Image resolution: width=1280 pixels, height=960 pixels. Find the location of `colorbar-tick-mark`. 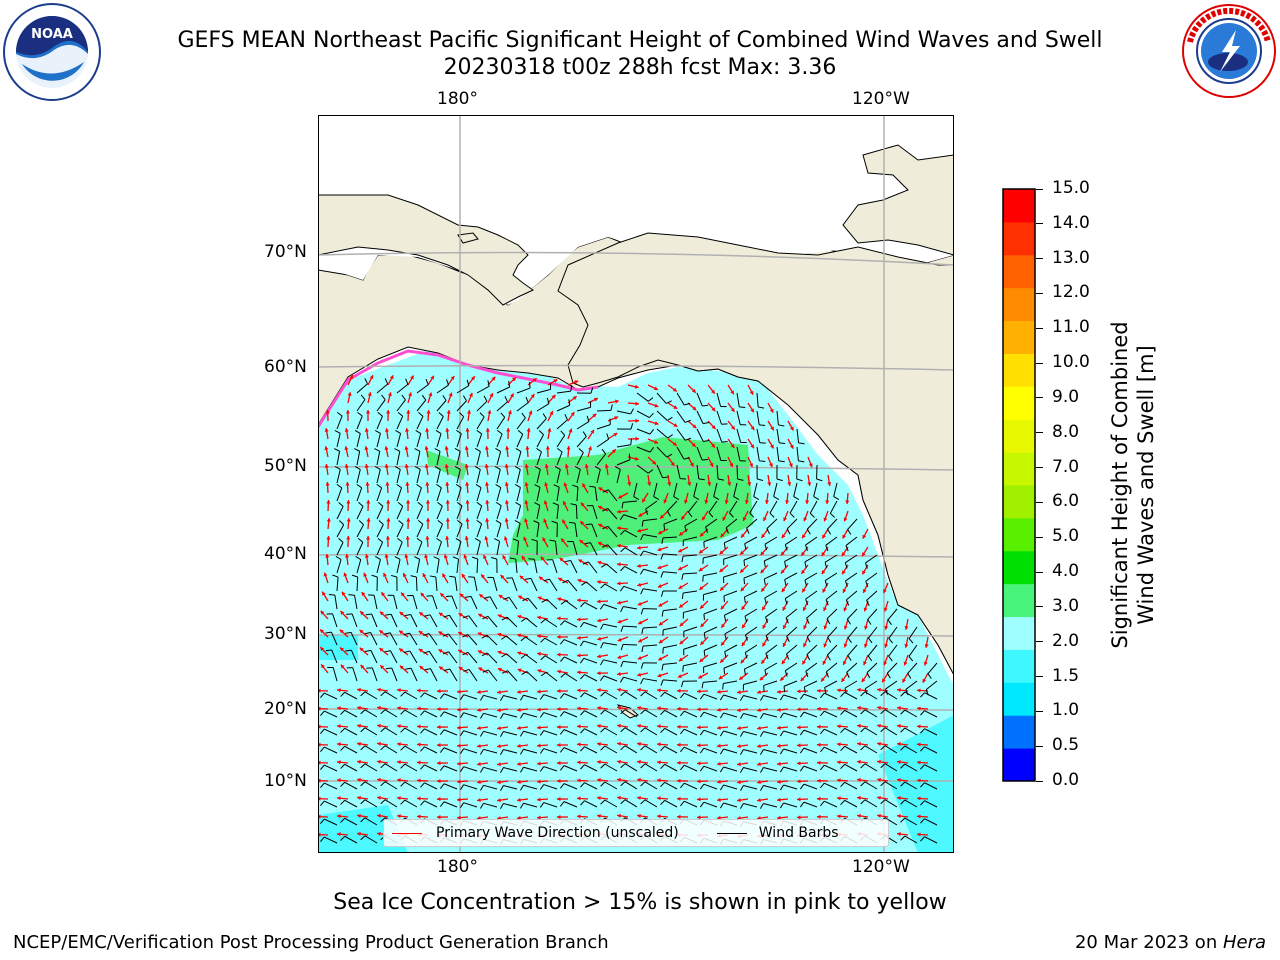

colorbar-tick-mark is located at coordinates (1039, 224).